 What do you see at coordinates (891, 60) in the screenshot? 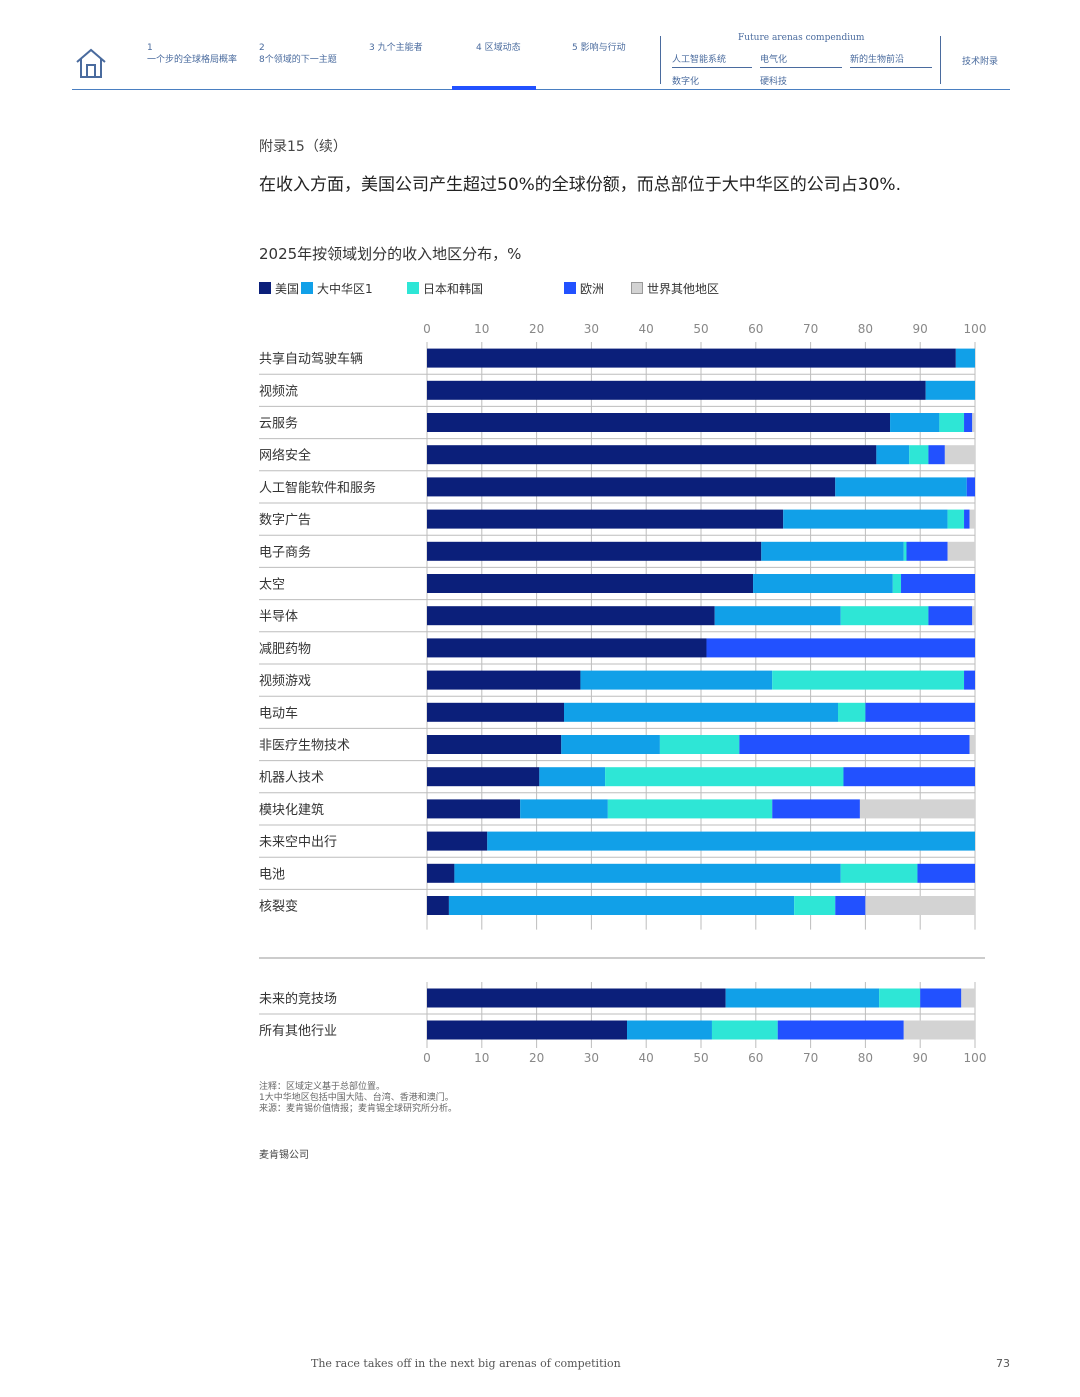
I see `compendium-item-bio: 新的生物前沿` at bounding box center [891, 60].